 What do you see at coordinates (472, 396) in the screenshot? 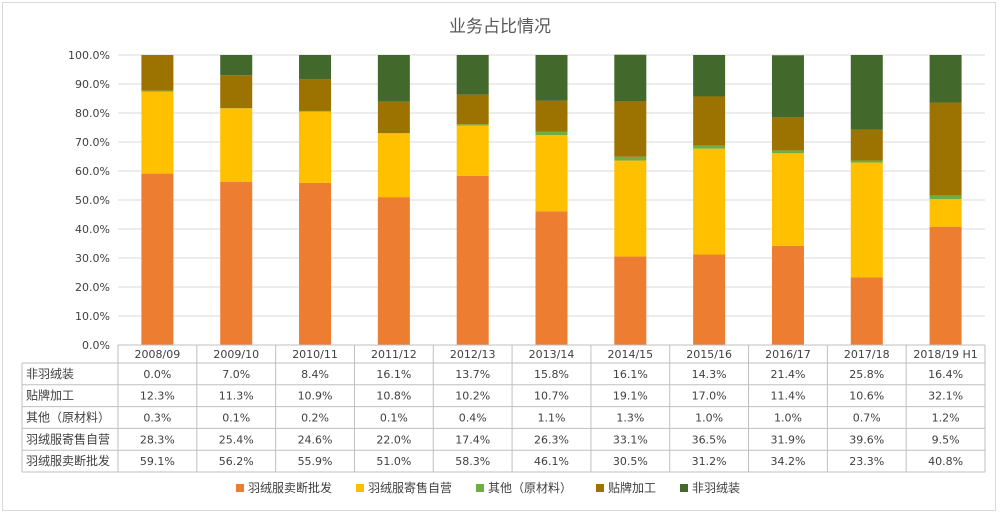
I see `data-label: 10.2%` at bounding box center [472, 396].